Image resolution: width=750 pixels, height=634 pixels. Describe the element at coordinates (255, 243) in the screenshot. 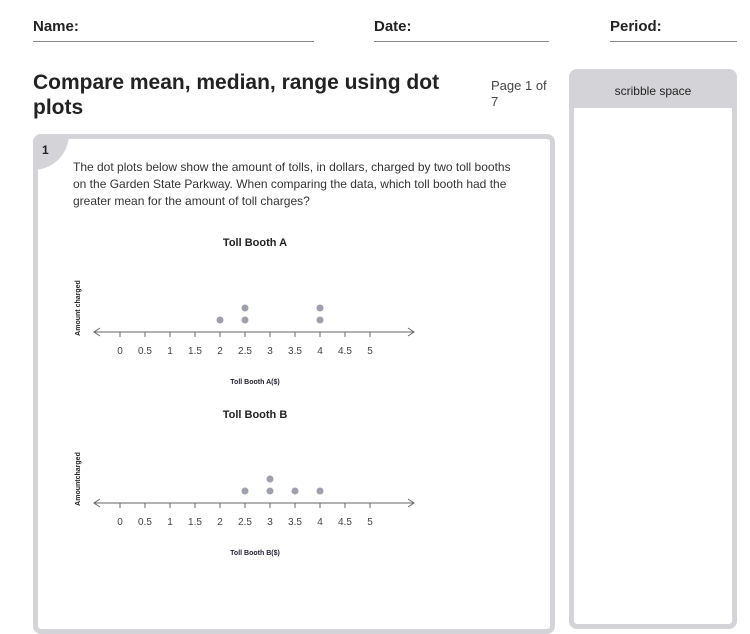

I see `chart-title: Toll Booth A` at that location.